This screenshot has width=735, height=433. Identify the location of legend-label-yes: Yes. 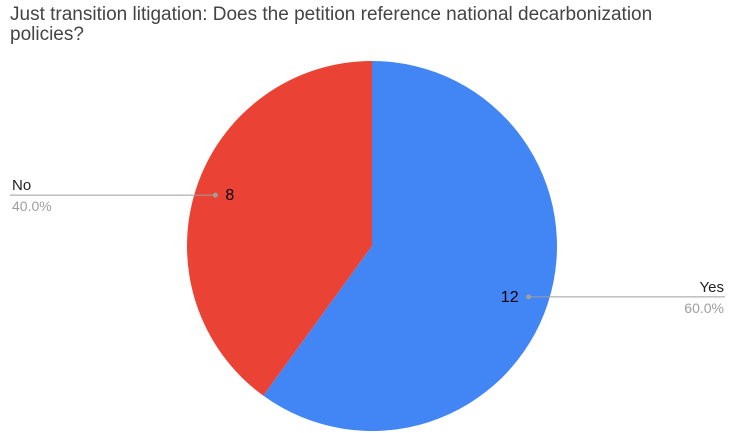
(712, 287).